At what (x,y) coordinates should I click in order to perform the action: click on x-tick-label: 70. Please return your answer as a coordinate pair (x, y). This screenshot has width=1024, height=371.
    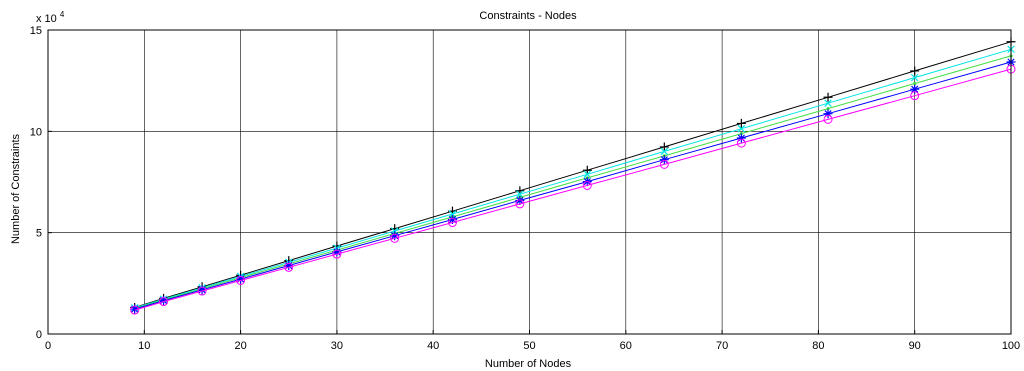
    Looking at the image, I should click on (722, 346).